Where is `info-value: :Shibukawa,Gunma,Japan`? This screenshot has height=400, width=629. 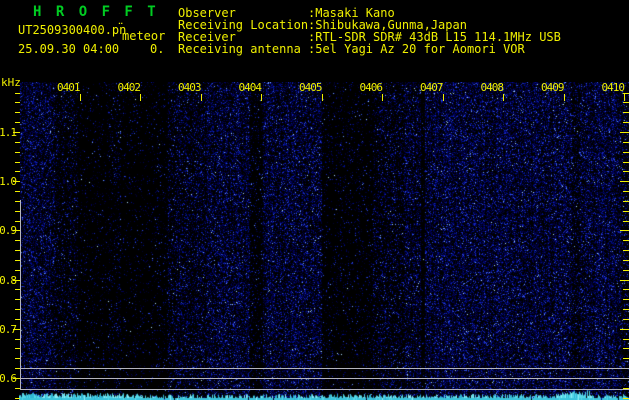
info-value: :Shibukawa,Gunma,Japan is located at coordinates (387, 25).